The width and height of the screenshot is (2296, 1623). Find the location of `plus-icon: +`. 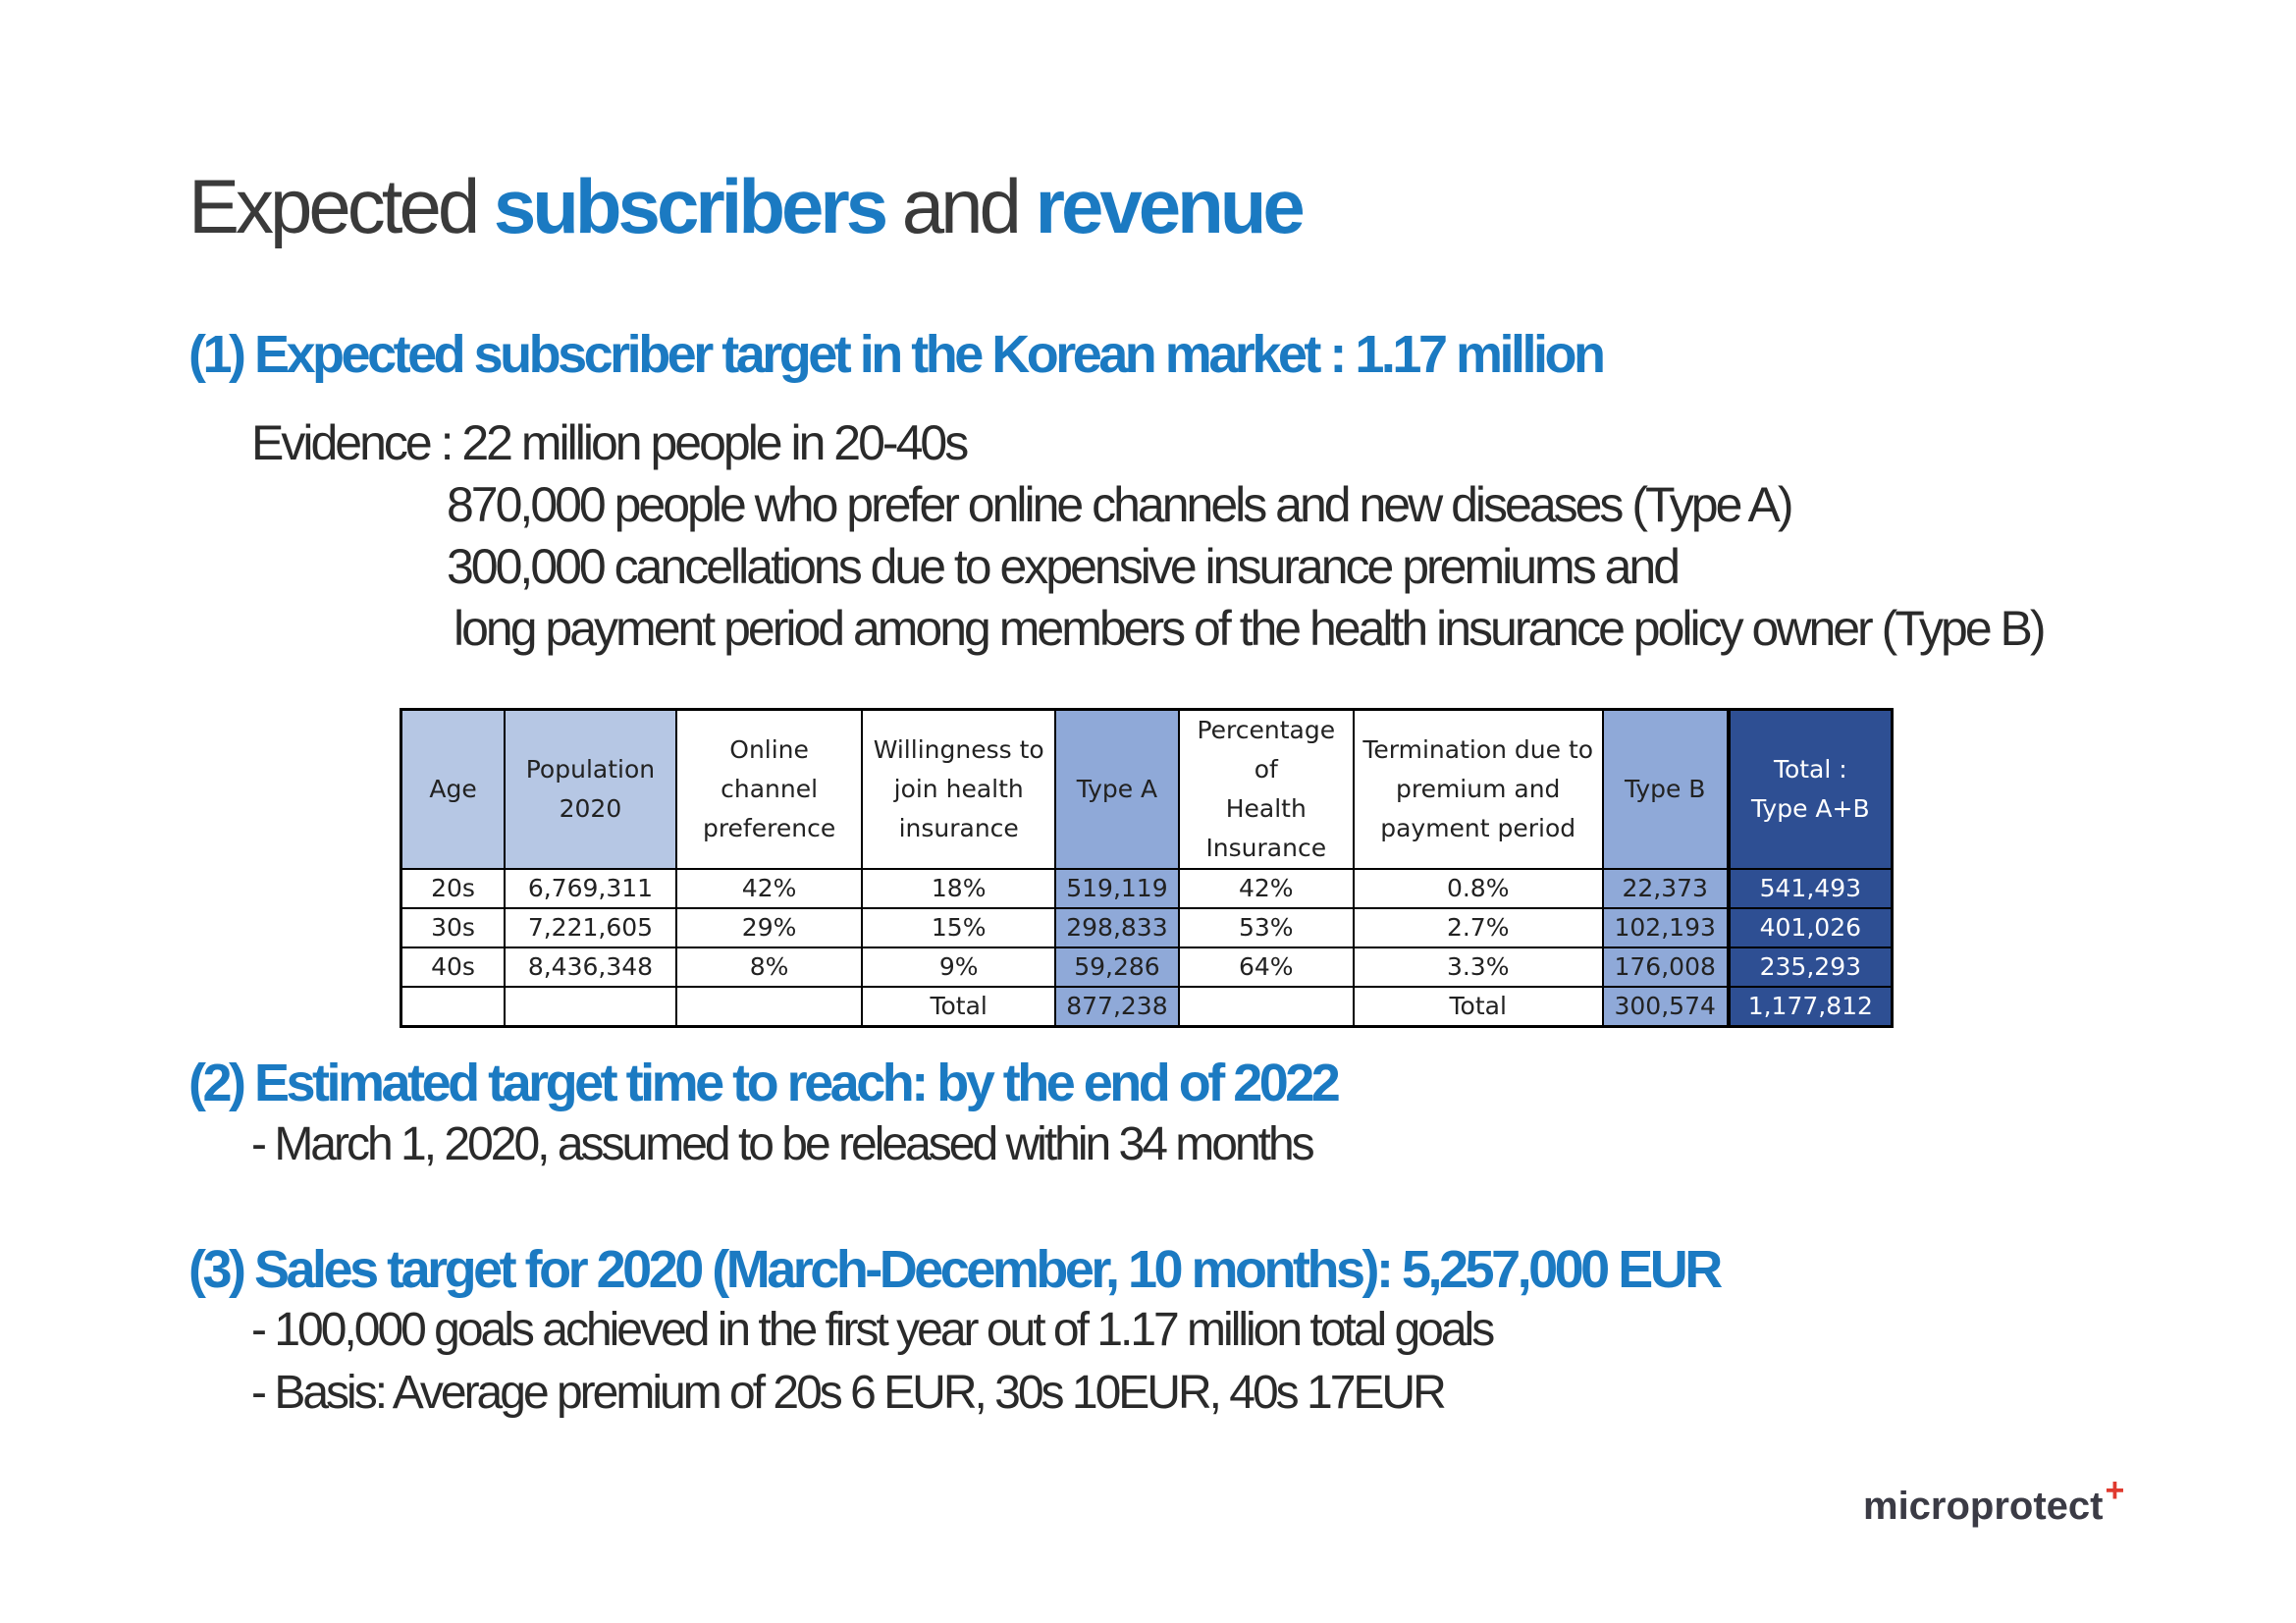

plus-icon: + is located at coordinates (2115, 1490).